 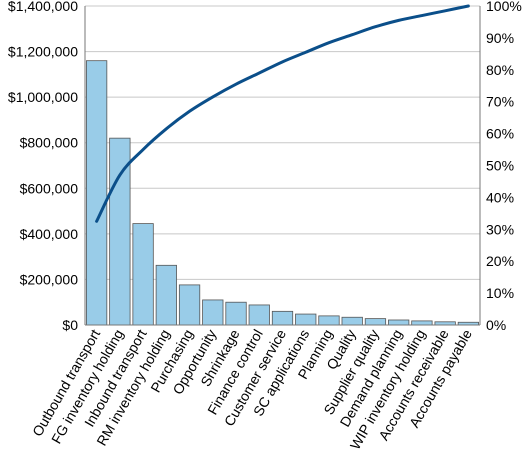 What do you see at coordinates (500, 197) in the screenshot?
I see `y2-tick-label: 40%` at bounding box center [500, 197].